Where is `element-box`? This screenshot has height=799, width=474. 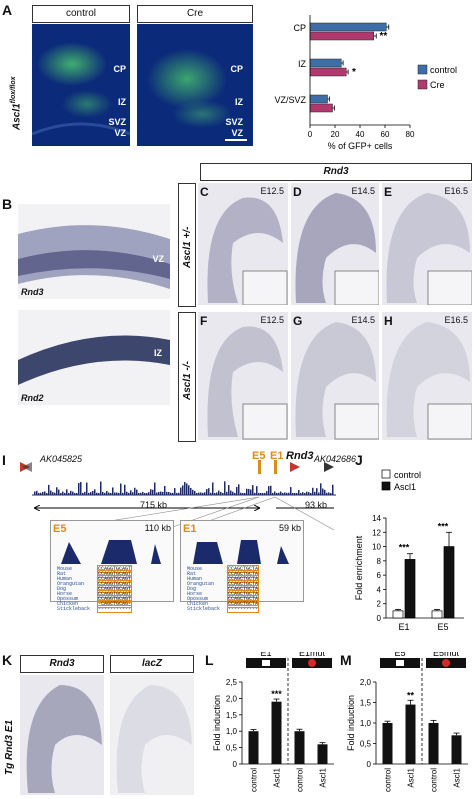 element-box is located at coordinates (400, 663).